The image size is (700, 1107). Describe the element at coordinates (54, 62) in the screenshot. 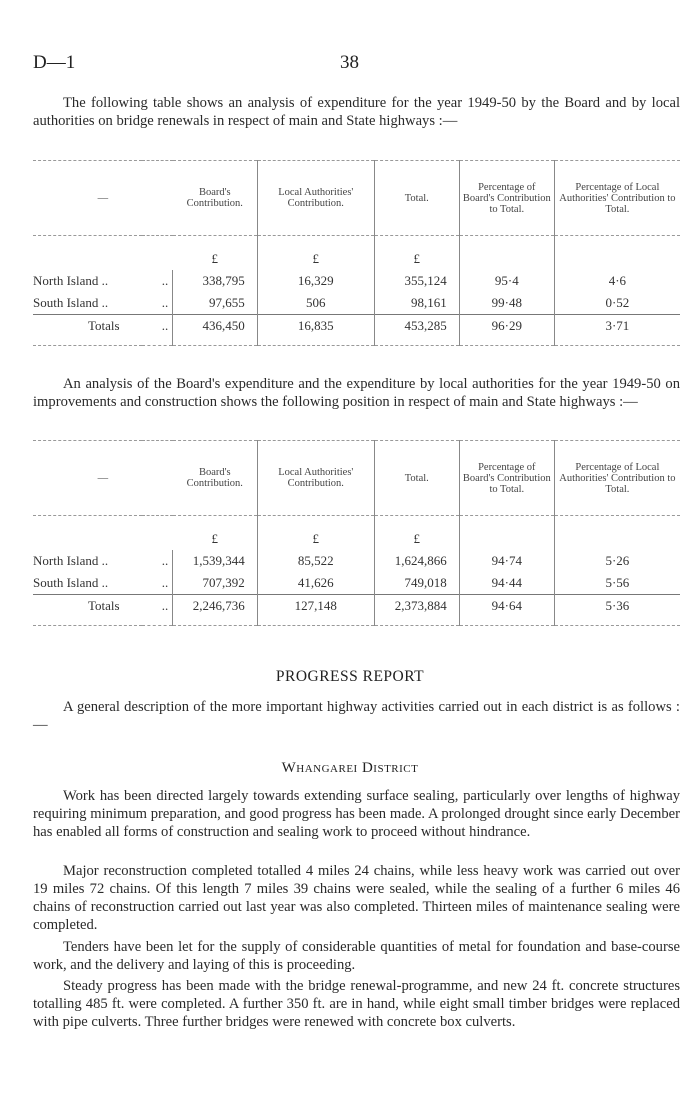

I see `document-code: D—1` at that location.